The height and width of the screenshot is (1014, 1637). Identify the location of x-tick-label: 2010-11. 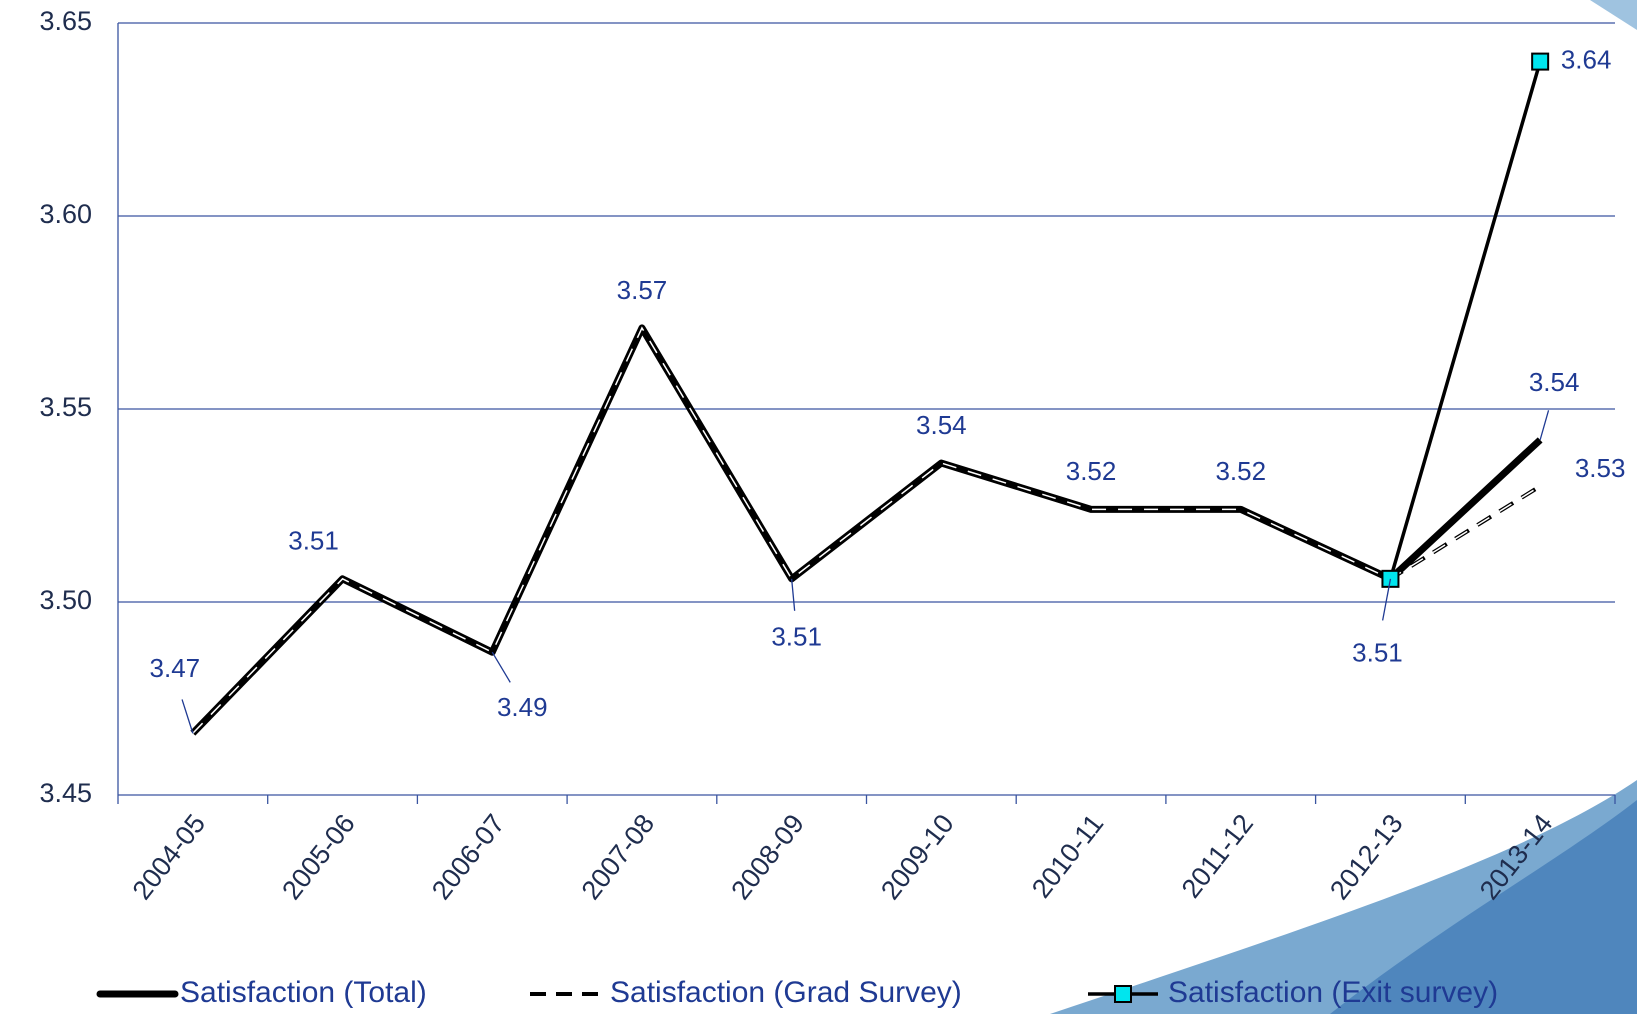
(1067, 856).